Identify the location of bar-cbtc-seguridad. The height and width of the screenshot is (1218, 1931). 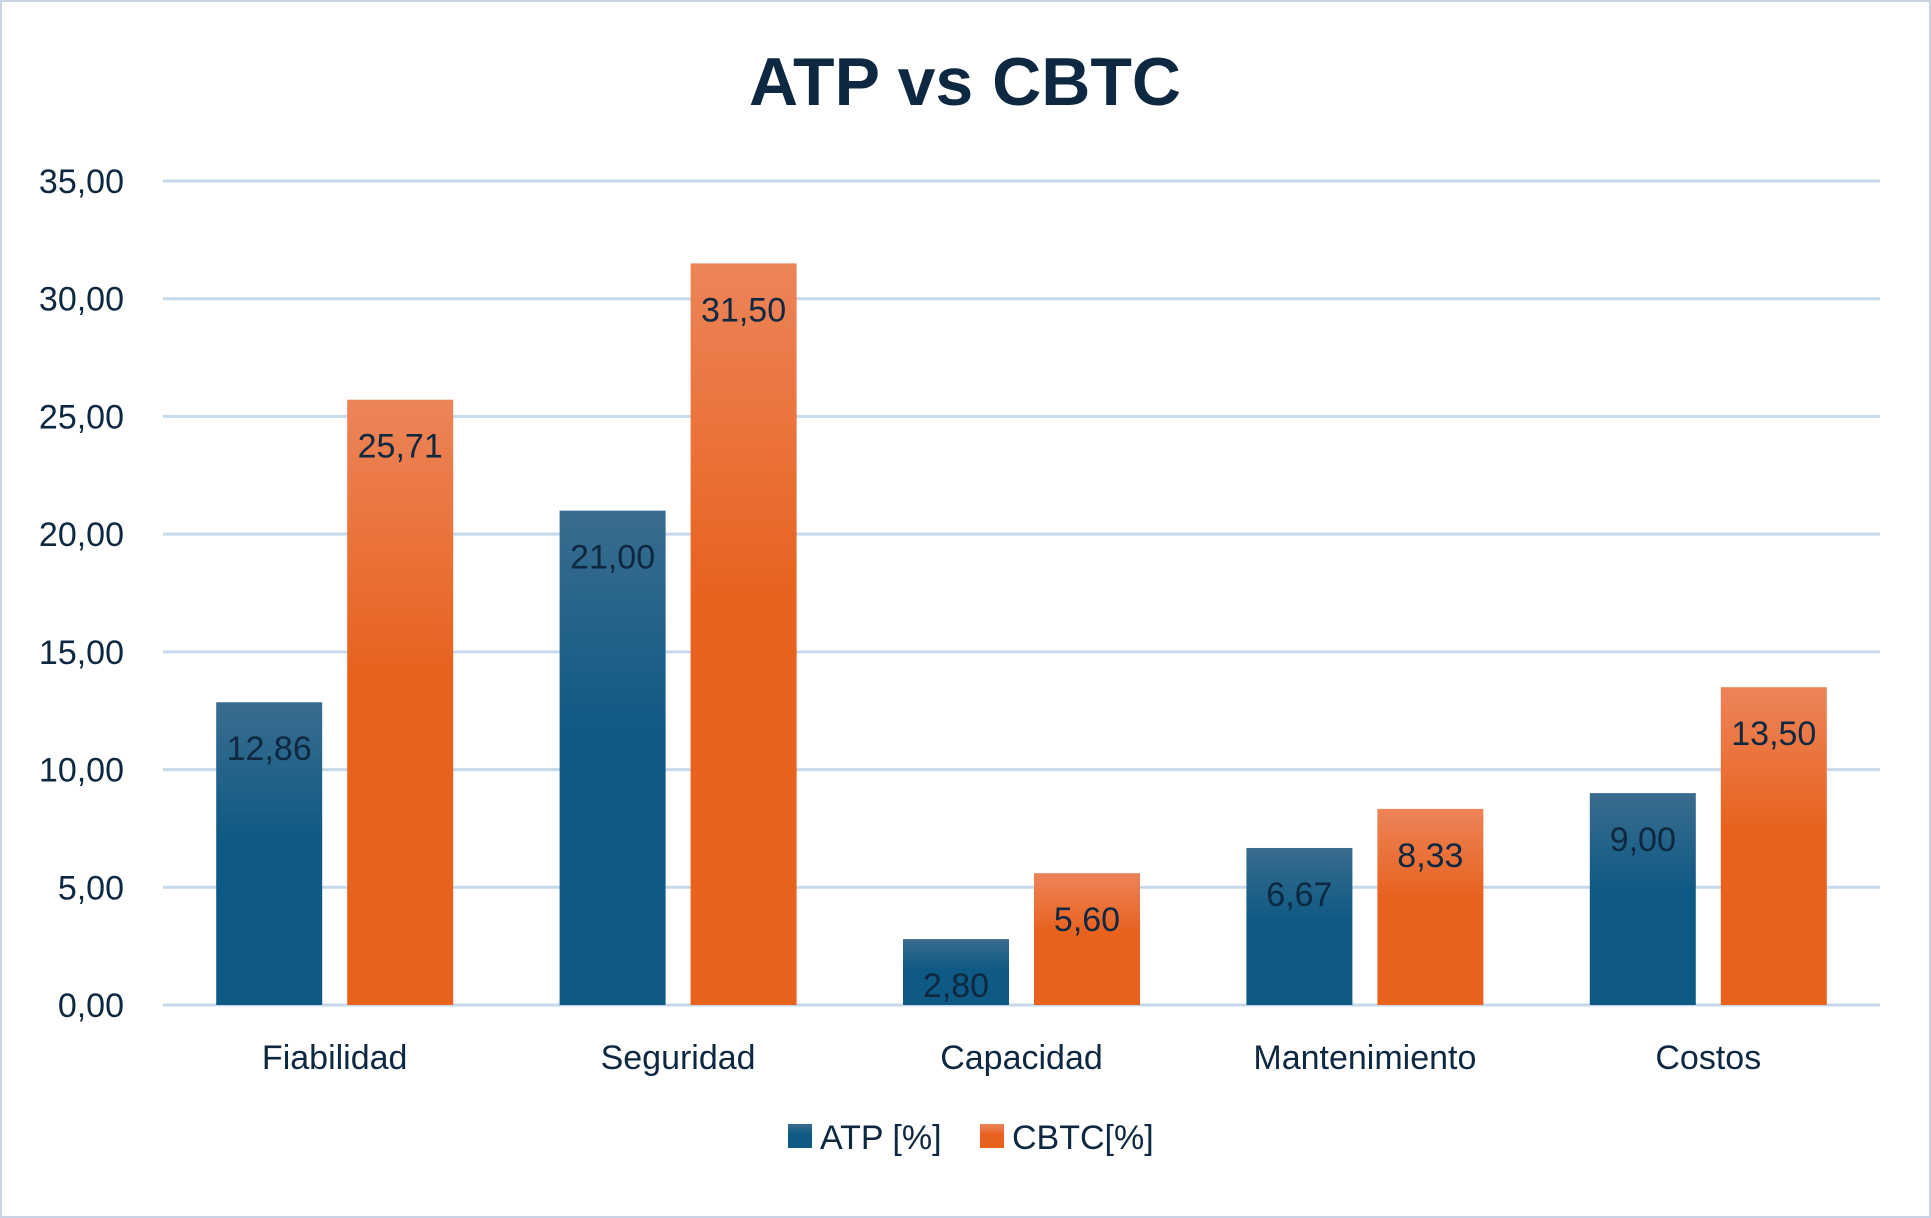
(743, 634).